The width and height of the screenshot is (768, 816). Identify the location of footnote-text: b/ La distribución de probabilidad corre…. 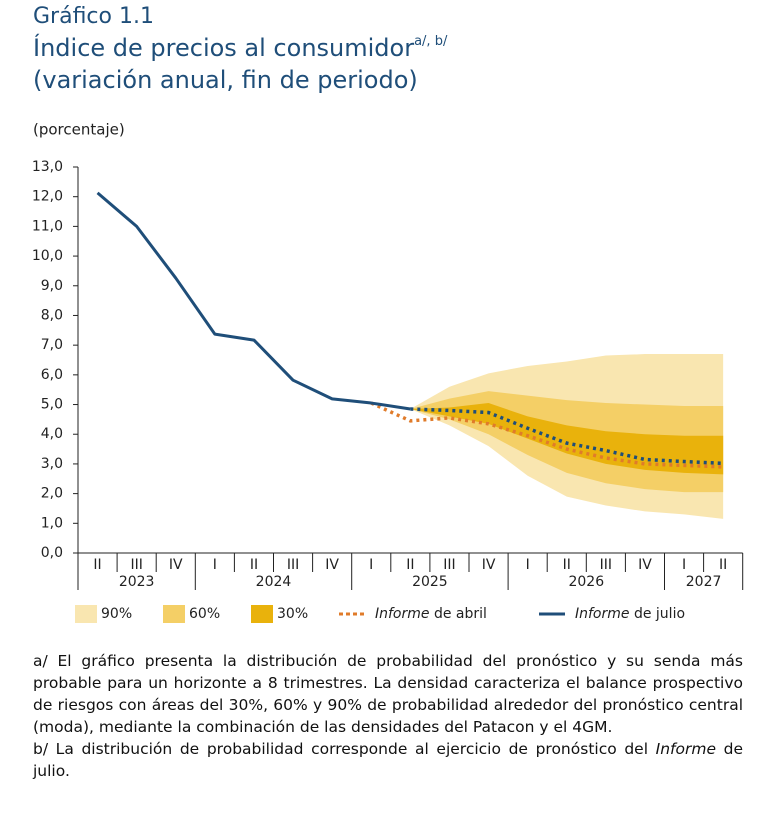
(344, 749).